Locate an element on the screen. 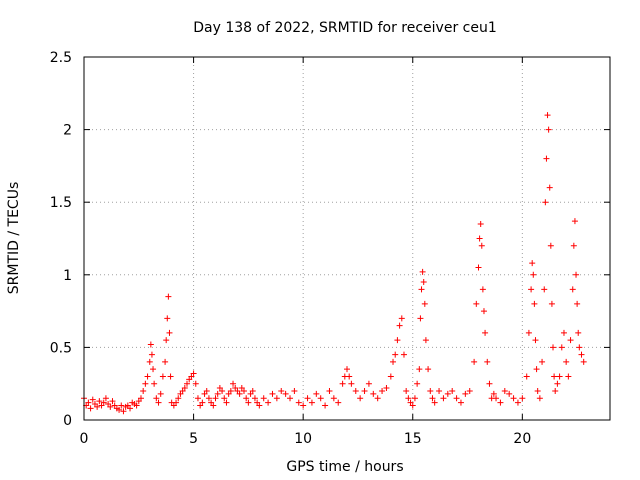  y-tick-label: 1 is located at coordinates (67, 276).